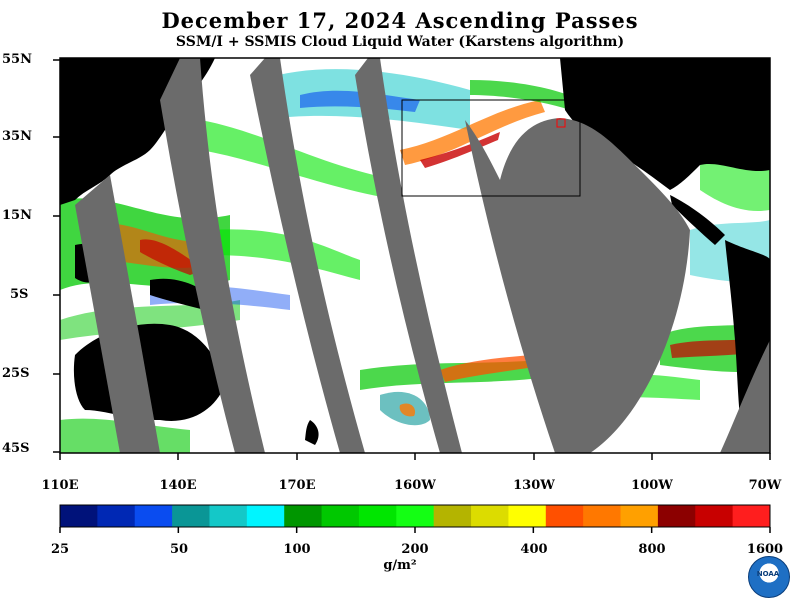 Image resolution: width=800 pixels, height=600 pixels. I want to click on central-america-landmass, so click(697, 220).